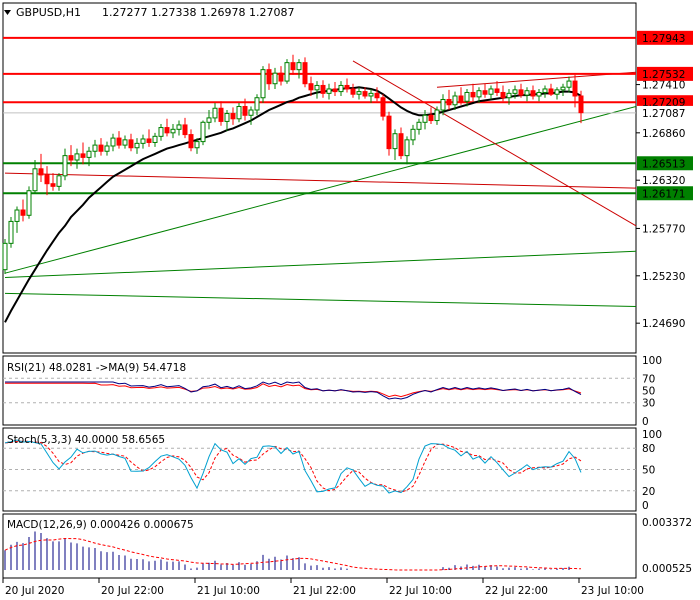 The height and width of the screenshot is (600, 700). What do you see at coordinates (48, 12) in the screenshot?
I see `symbol-title: GBPUSD,H1` at bounding box center [48, 12].